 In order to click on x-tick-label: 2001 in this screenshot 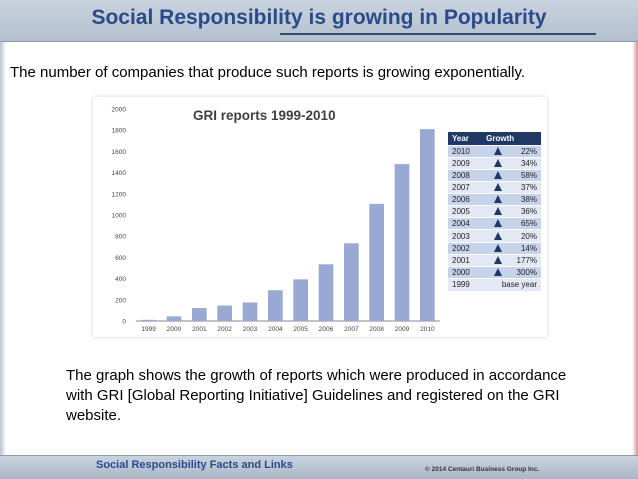, I will do `click(199, 329)`.